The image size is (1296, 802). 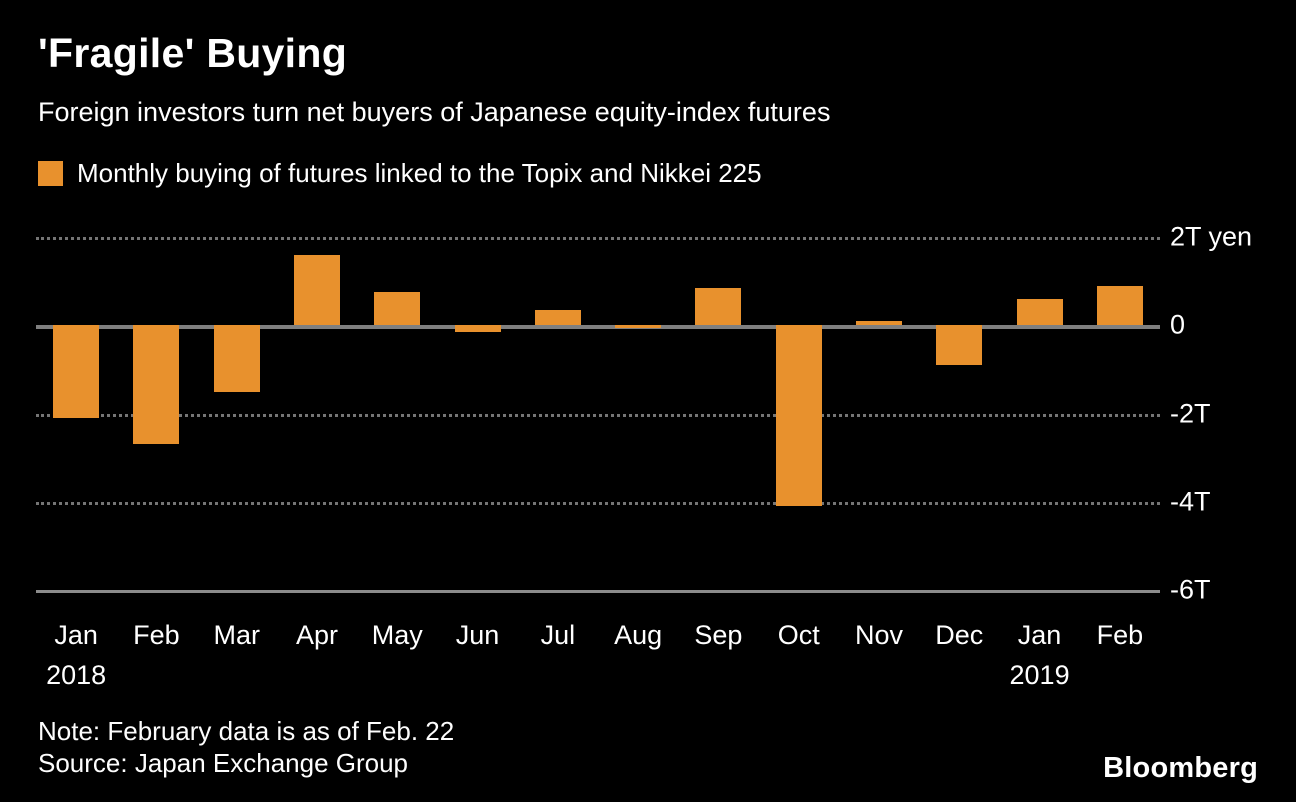 I want to click on x-tick-label: Apr, so click(x=317, y=635).